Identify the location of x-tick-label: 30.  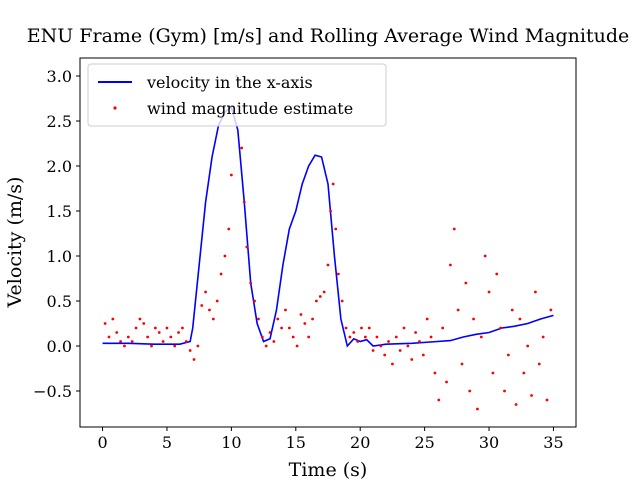
(489, 442).